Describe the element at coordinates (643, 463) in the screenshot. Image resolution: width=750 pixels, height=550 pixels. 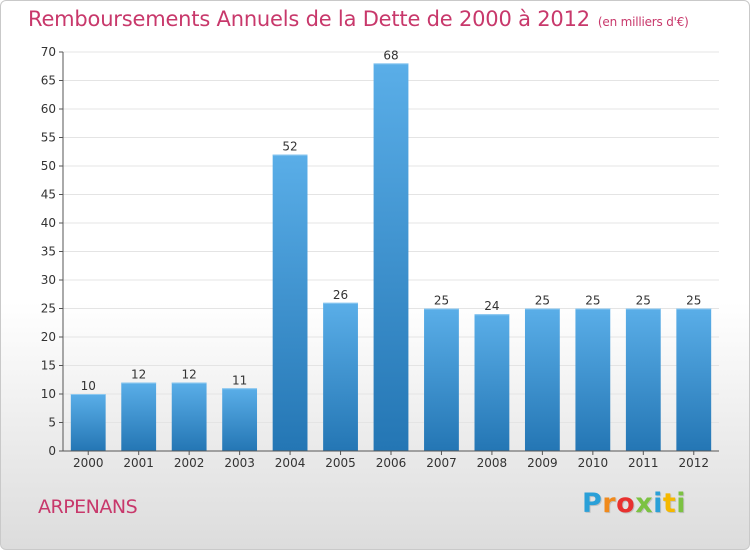
I see `x-tick-label: 2011` at that location.